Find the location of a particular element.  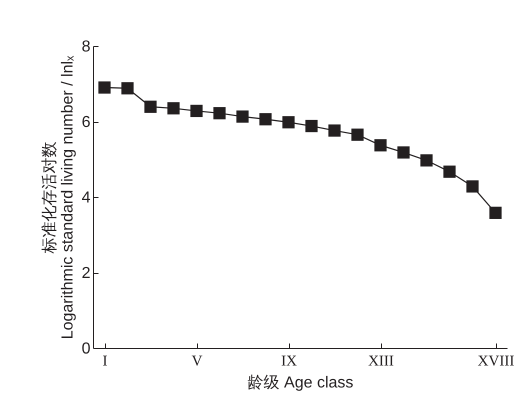

x-tick-label: V is located at coordinates (197, 362).